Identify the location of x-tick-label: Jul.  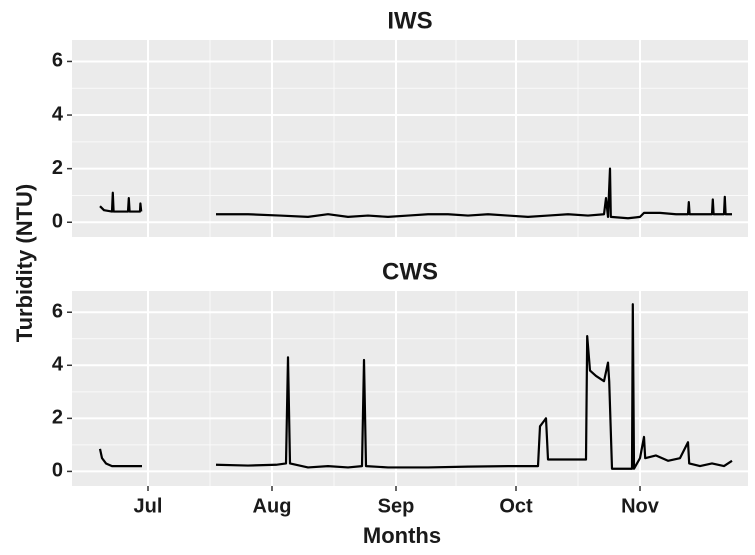
(148, 506).